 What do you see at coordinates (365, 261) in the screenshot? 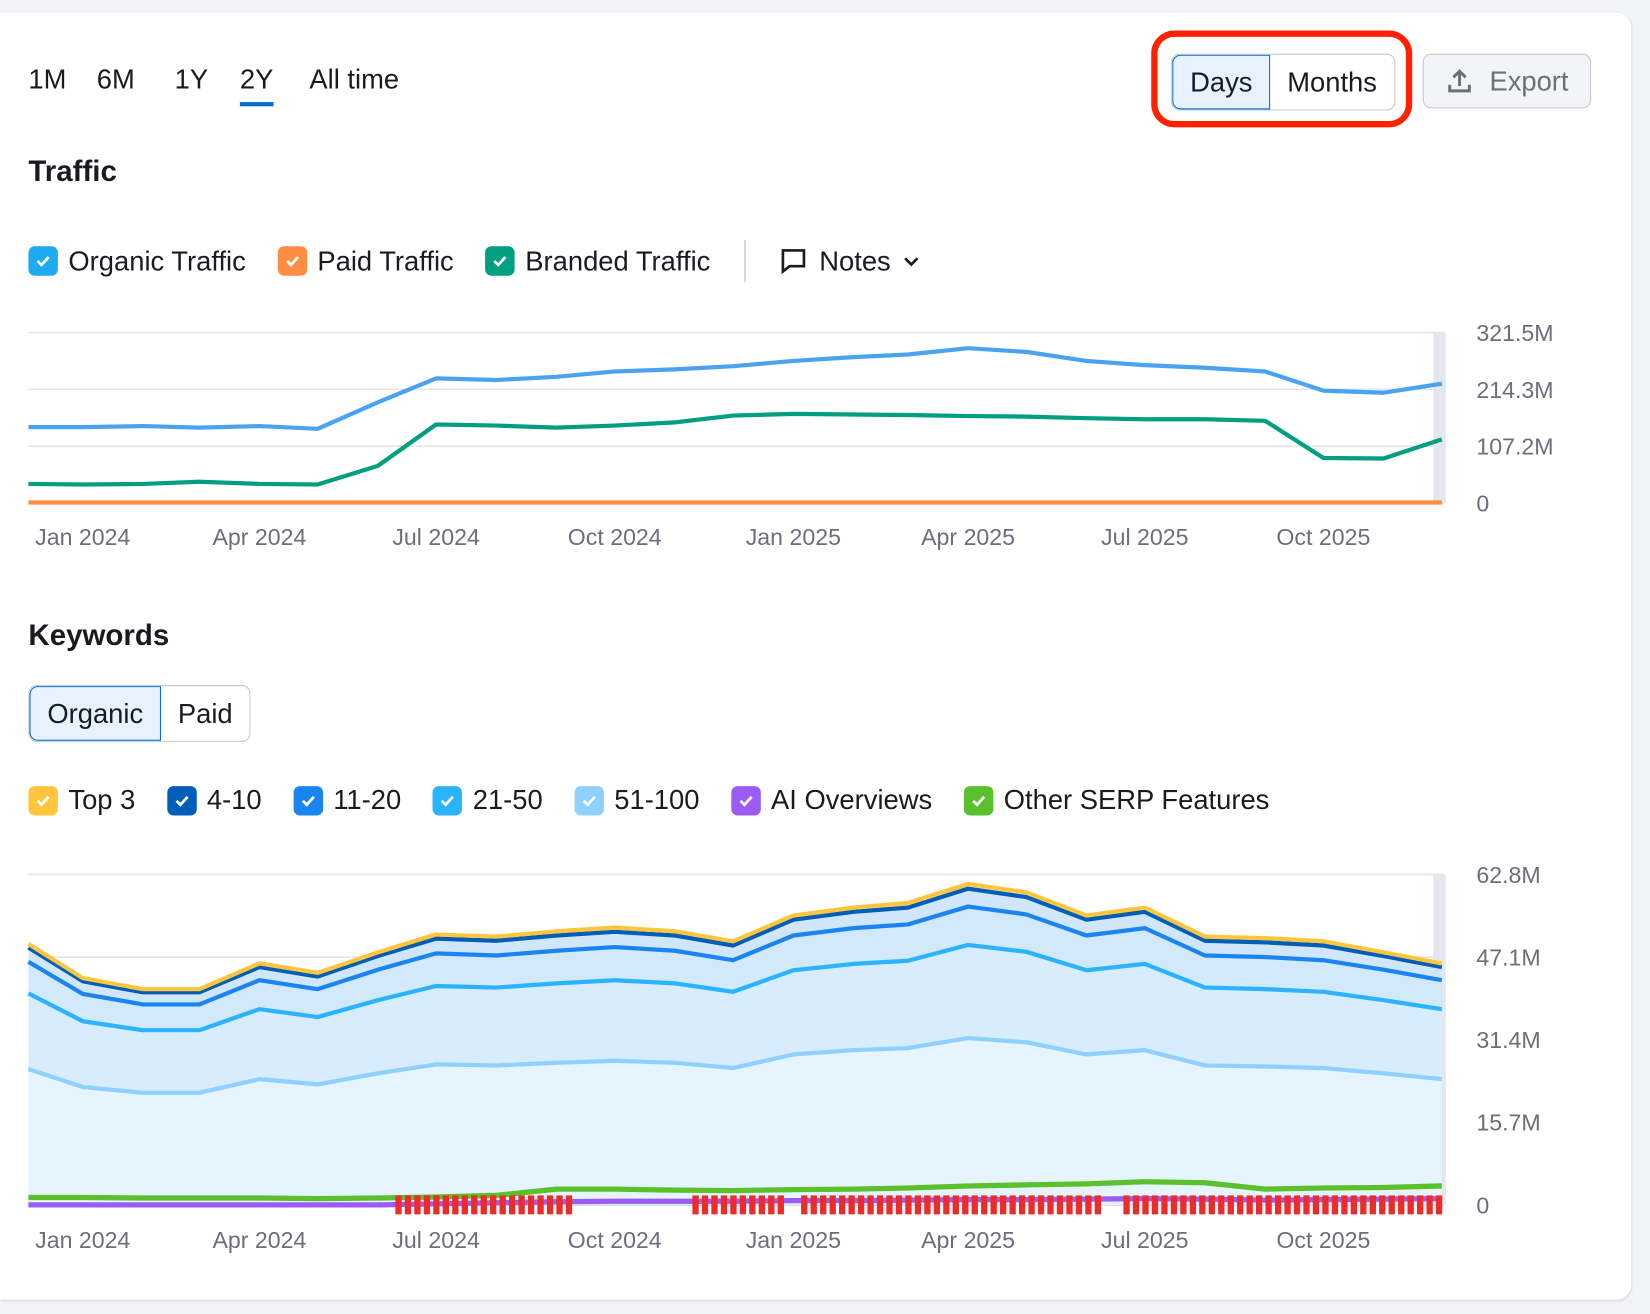
I see `legend-paid-traffic: Paid Traffic` at bounding box center [365, 261].